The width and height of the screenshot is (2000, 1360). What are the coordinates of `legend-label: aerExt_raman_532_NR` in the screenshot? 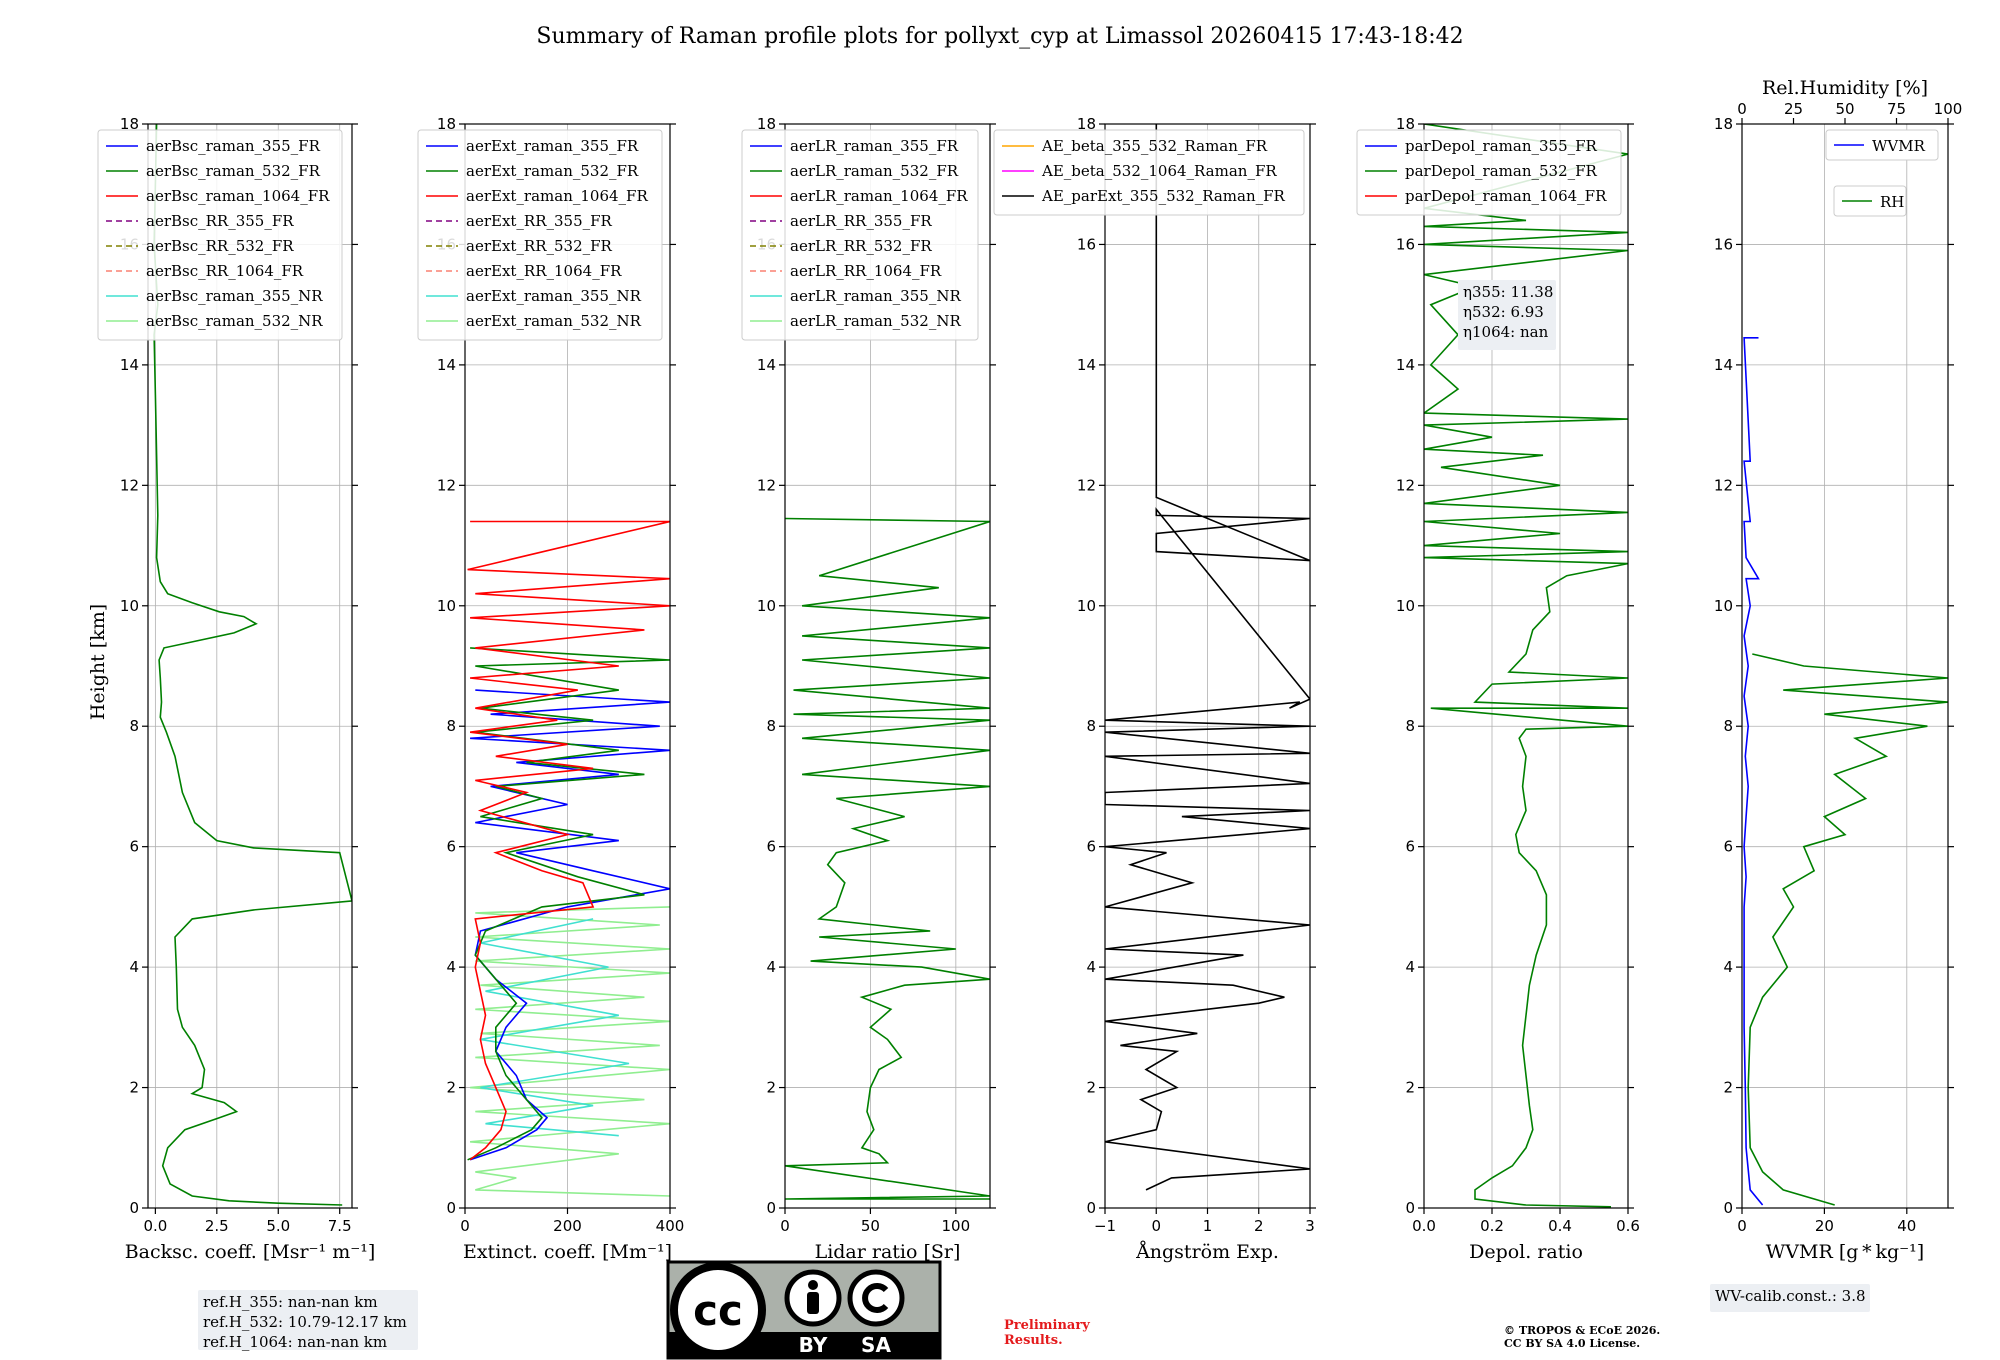 It's located at (554, 321).